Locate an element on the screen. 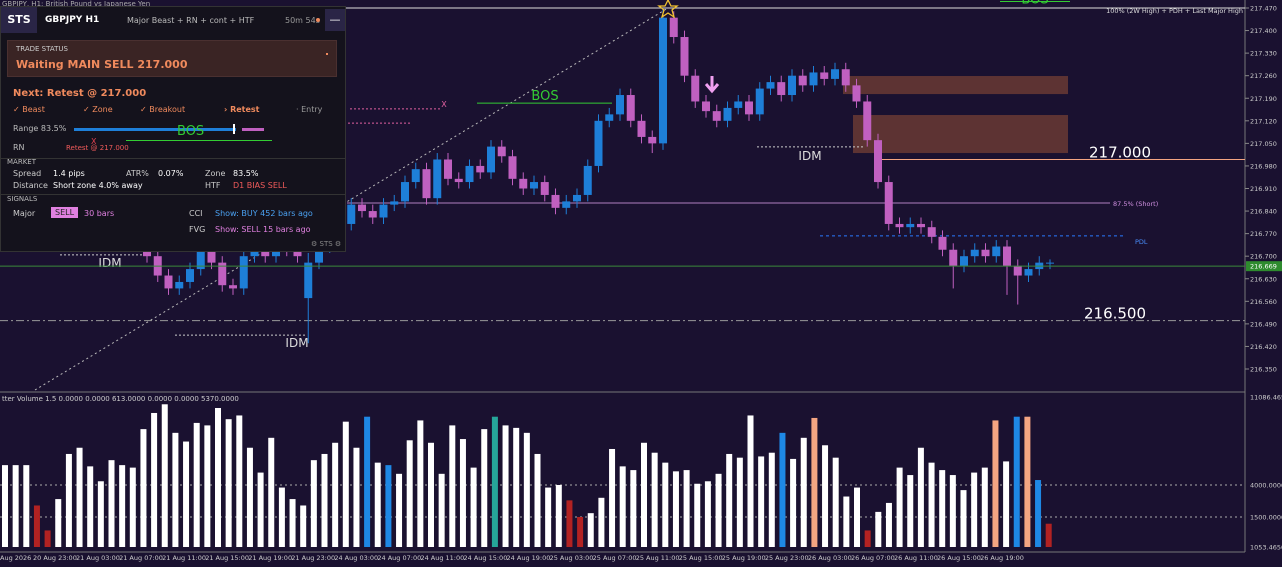  status-box is located at coordinates (172, 58).